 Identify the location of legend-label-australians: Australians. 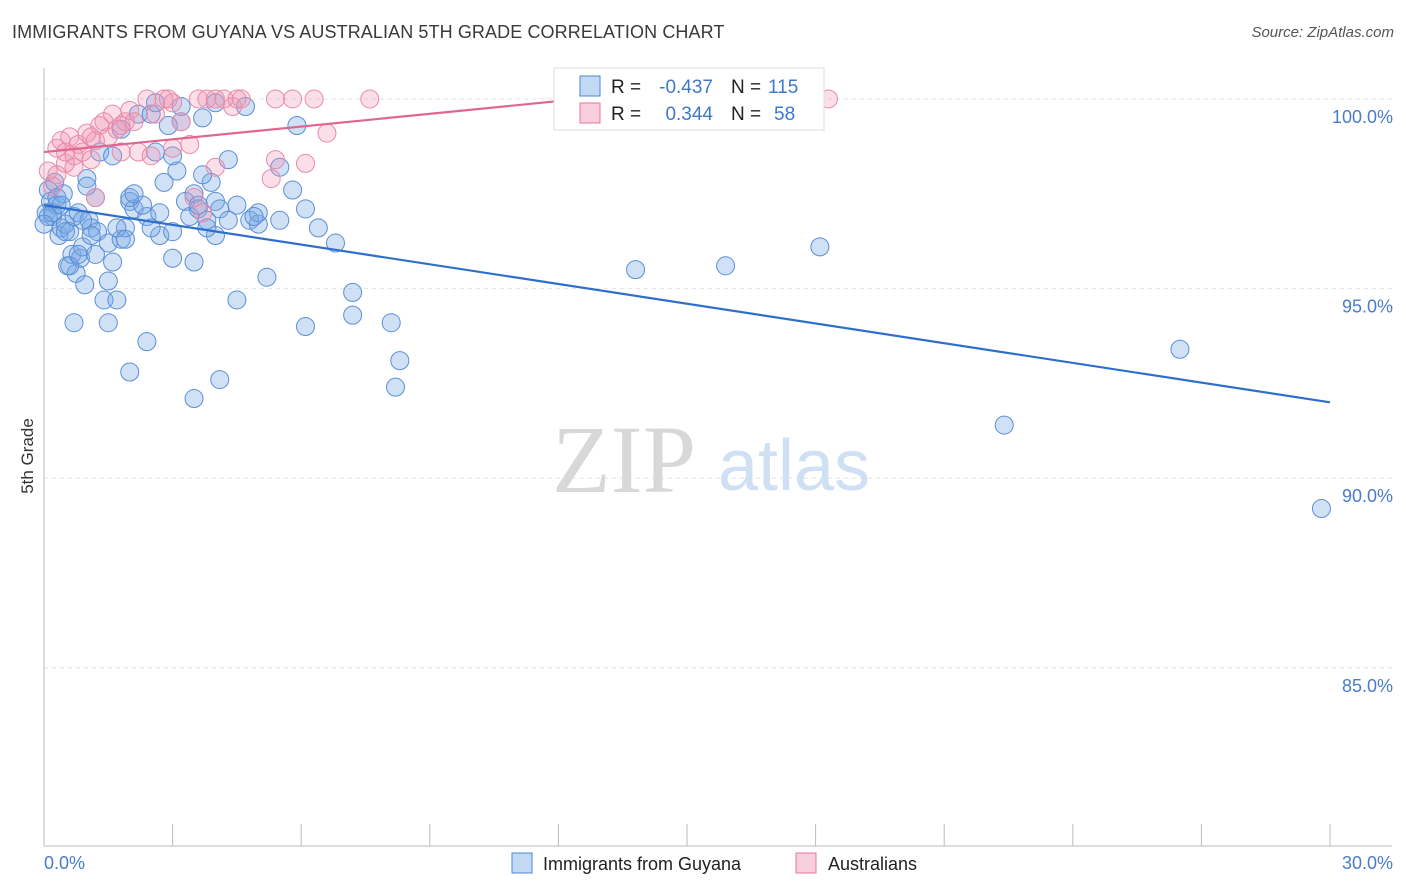
(872, 864).